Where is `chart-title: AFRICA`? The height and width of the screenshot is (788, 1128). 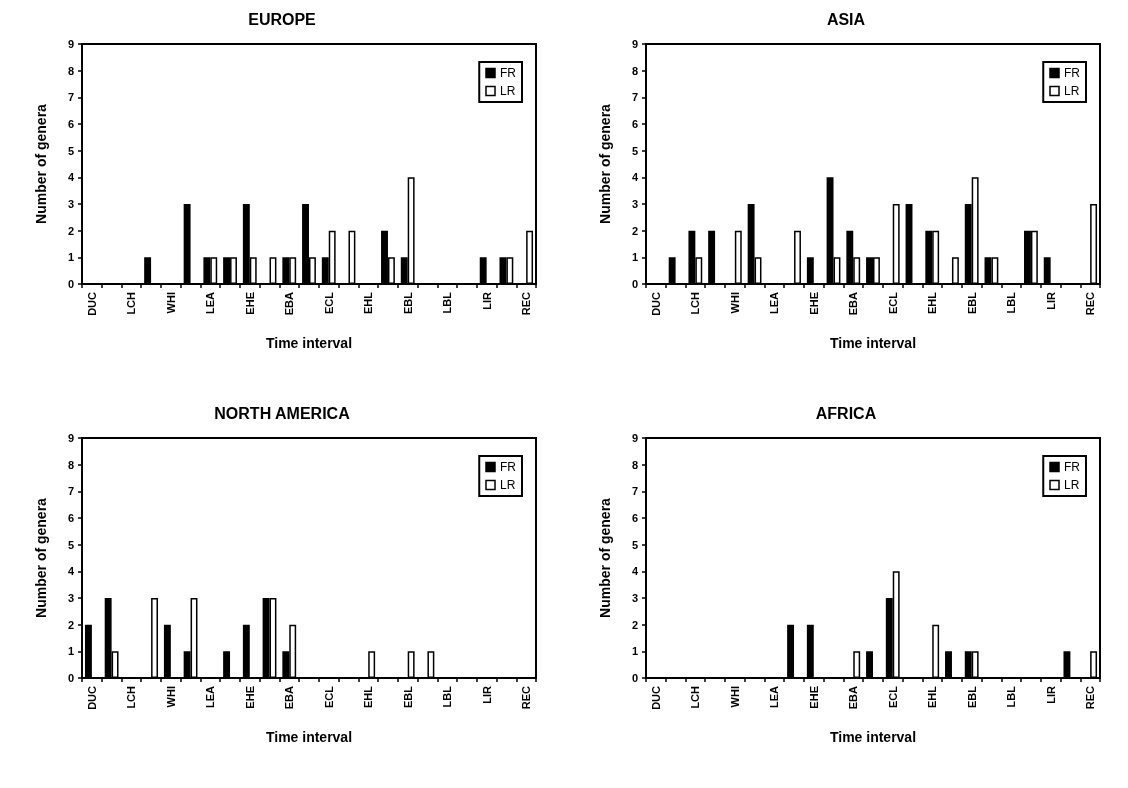 chart-title: AFRICA is located at coordinates (846, 413).